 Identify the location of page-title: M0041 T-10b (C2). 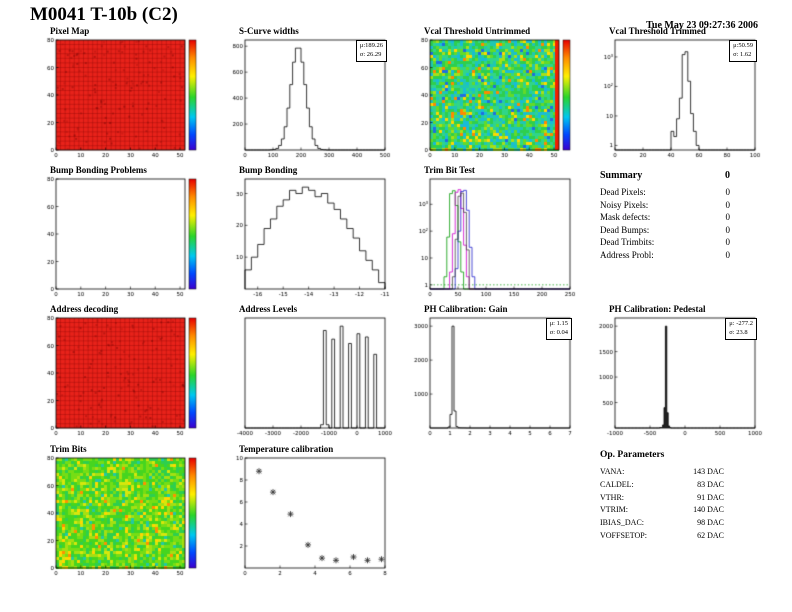
(104, 14).